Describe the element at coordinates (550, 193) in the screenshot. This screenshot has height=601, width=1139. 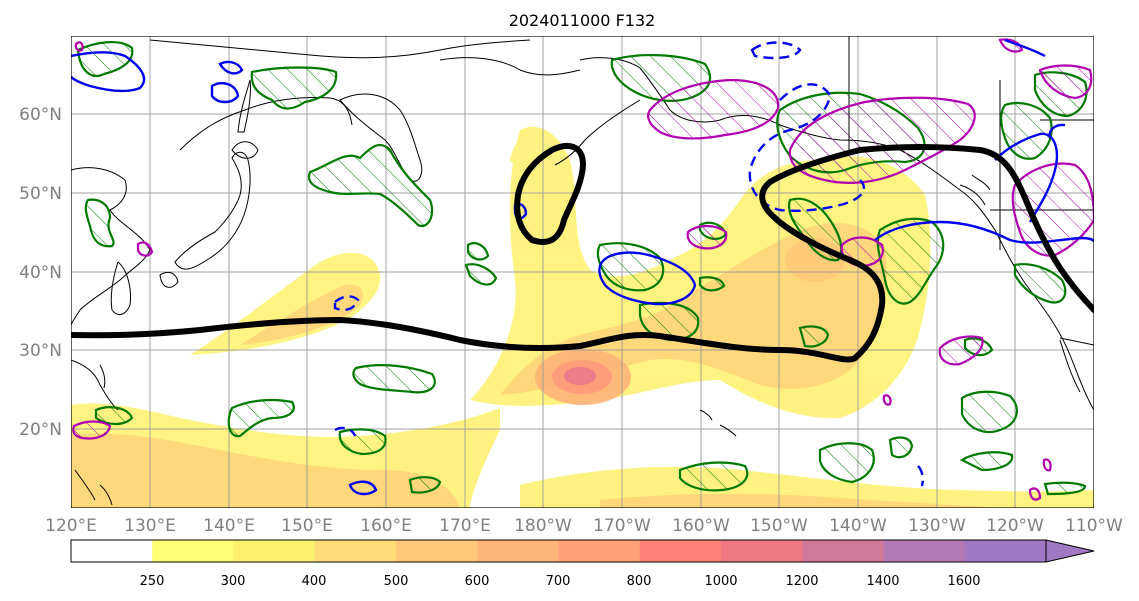
I see `jet-line-loop` at that location.